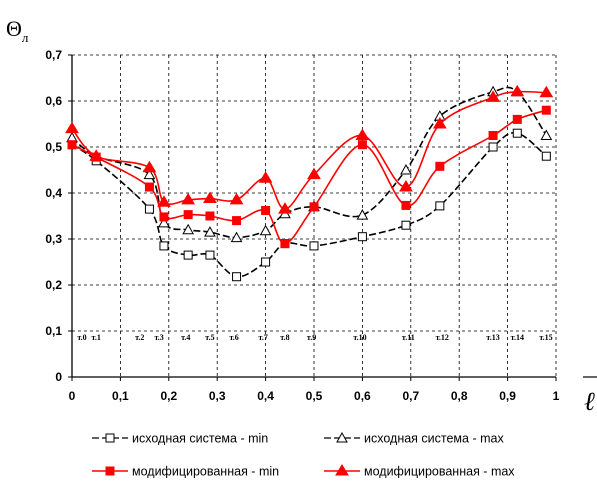 Image resolution: width=597 pixels, height=484 pixels. Describe the element at coordinates (589, 401) in the screenshot. I see `svg-text: ℓ` at that location.